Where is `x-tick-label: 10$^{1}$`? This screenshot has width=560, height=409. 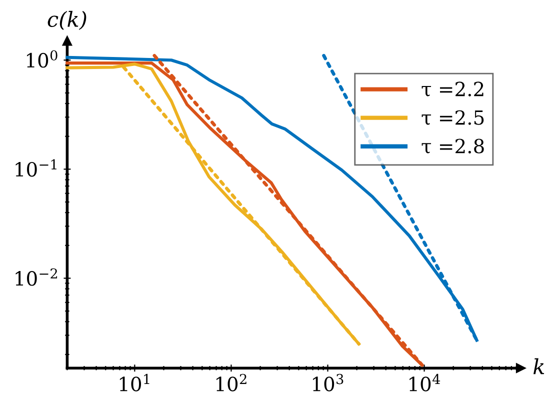
x-tick-label: 10$^{1}$ is located at coordinates (135, 383).